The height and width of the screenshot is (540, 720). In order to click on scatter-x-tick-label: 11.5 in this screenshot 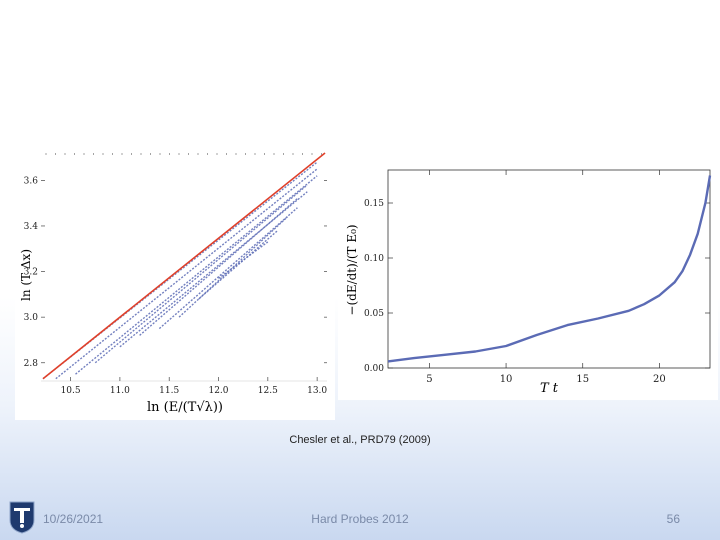, I will do `click(169, 391)`.